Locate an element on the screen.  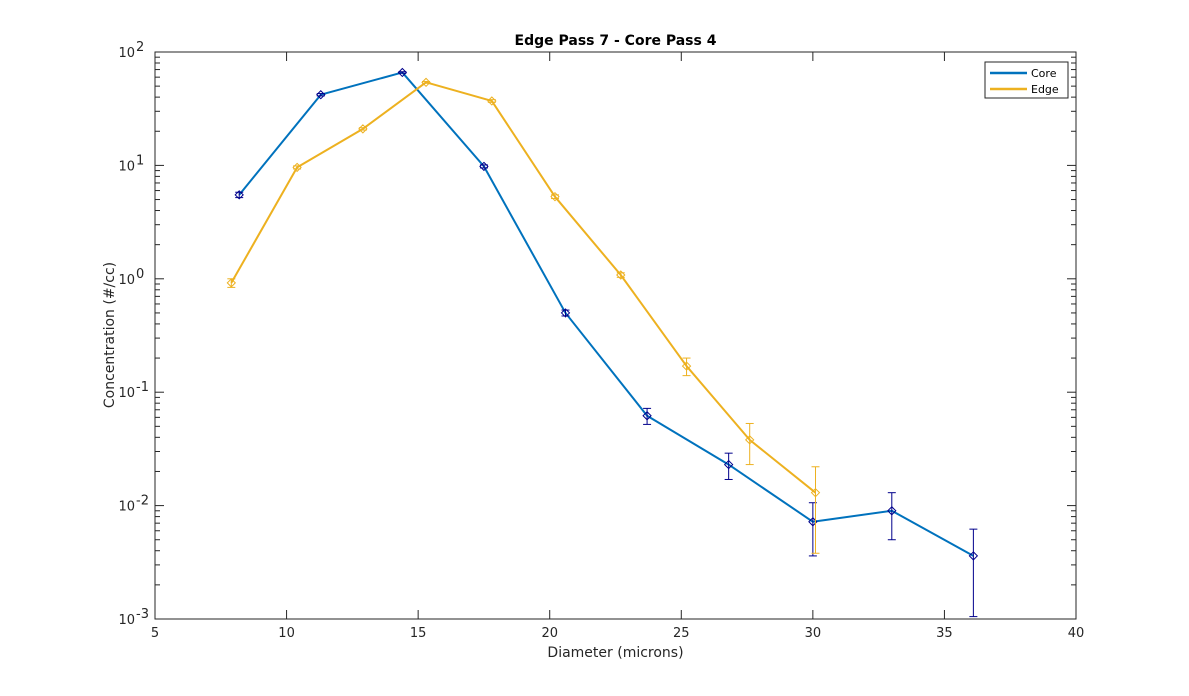
legend-box is located at coordinates (1026, 80).